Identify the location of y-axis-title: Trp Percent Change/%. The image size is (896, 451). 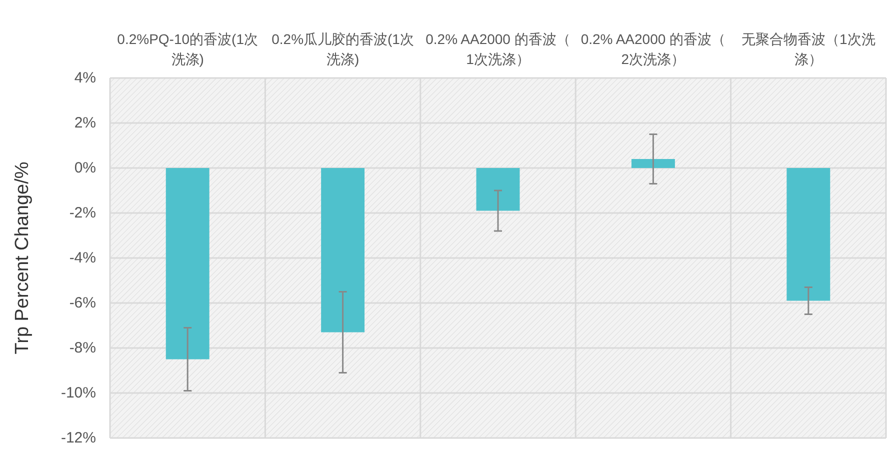
(22, 258).